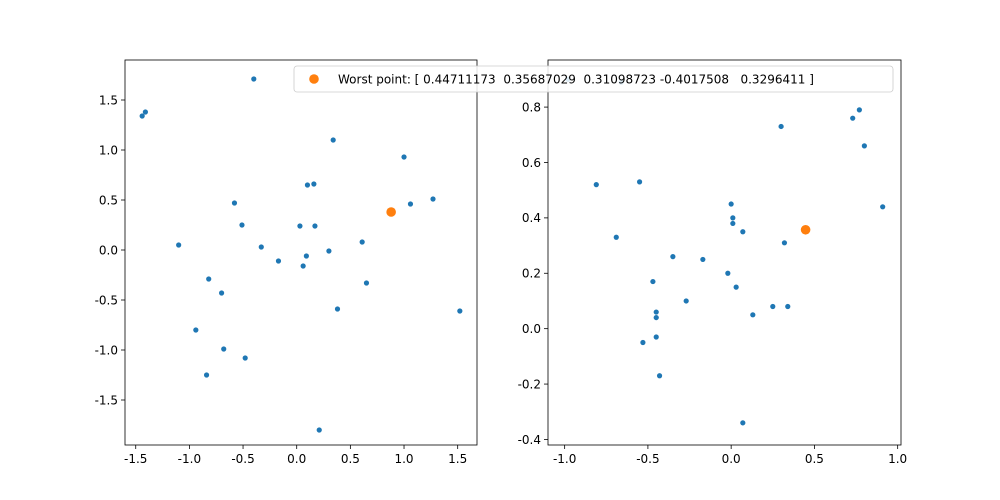  What do you see at coordinates (531, 329) in the screenshot?
I see `y-tick-label-1-2: 0.0` at bounding box center [531, 329].